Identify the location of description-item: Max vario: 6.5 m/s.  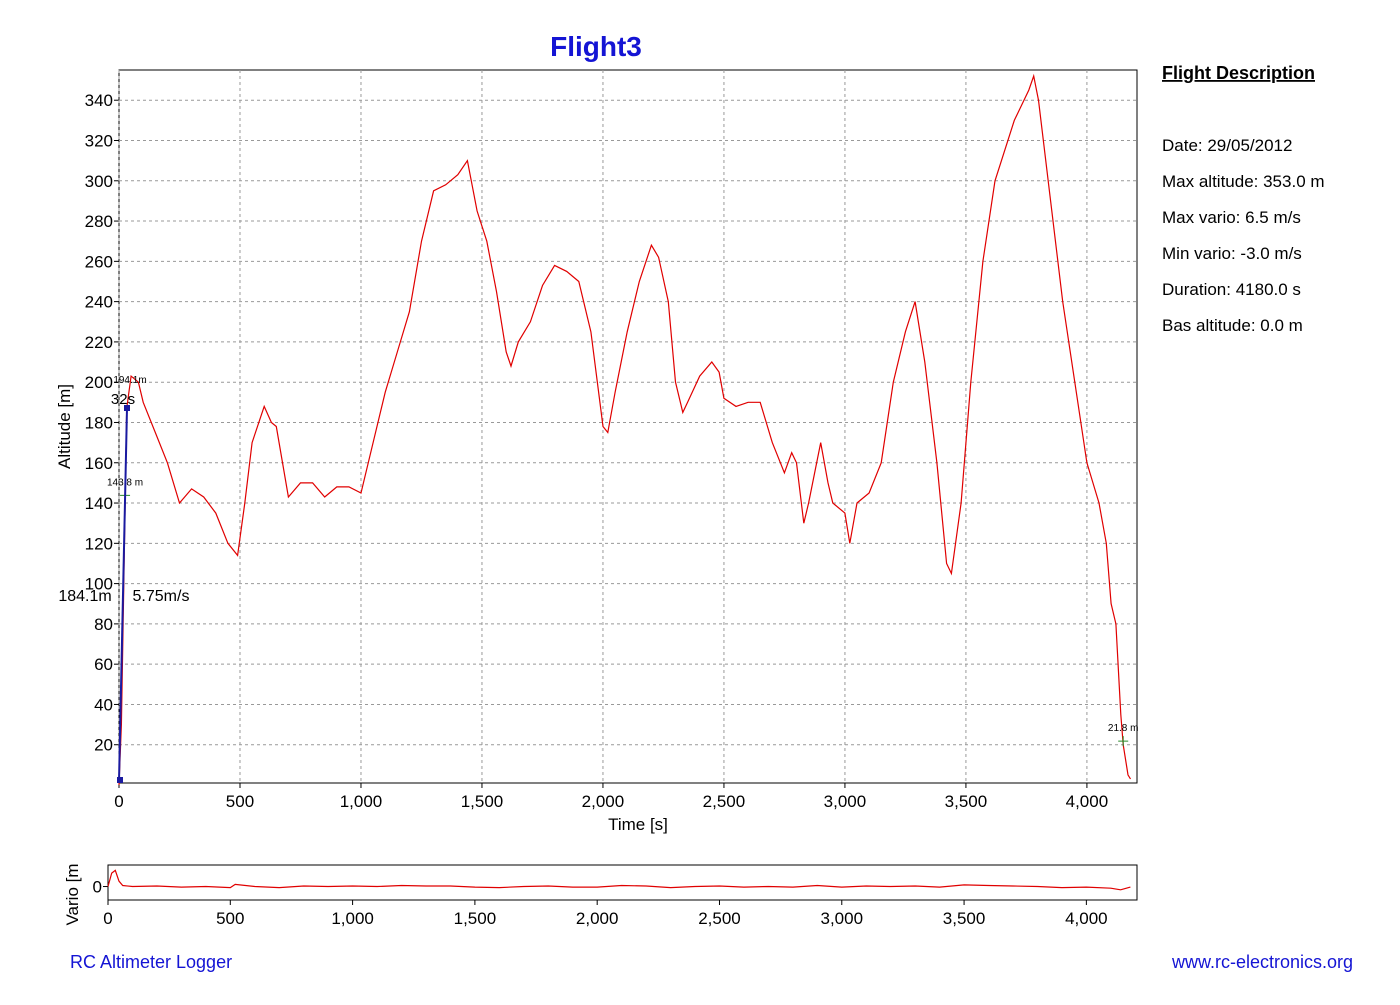
(1231, 217).